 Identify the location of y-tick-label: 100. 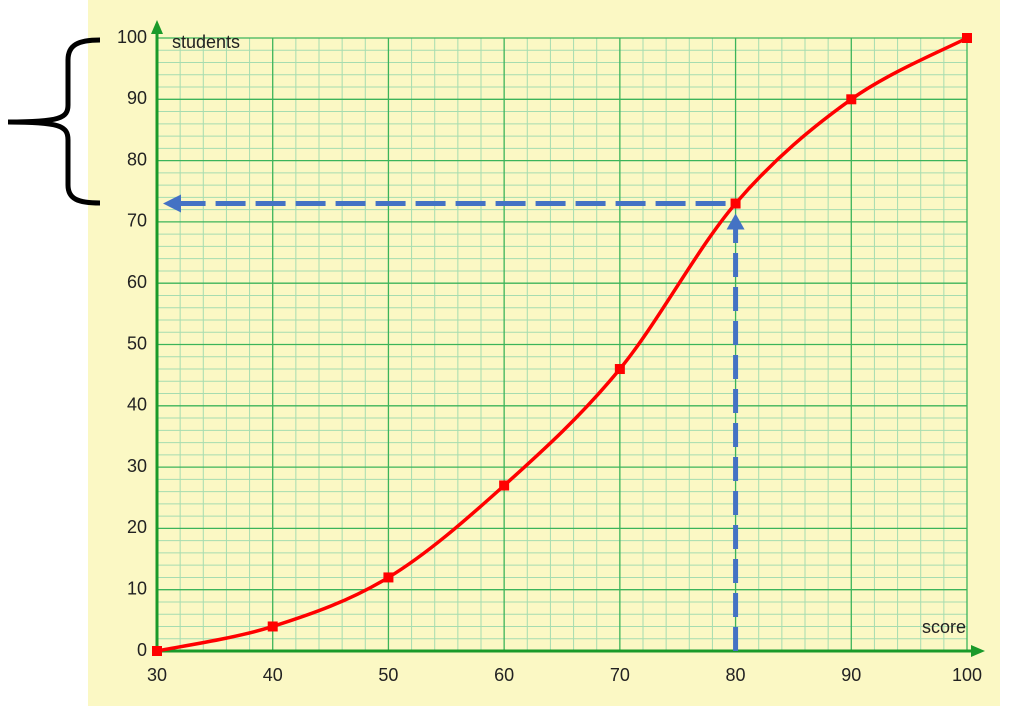
(132, 37).